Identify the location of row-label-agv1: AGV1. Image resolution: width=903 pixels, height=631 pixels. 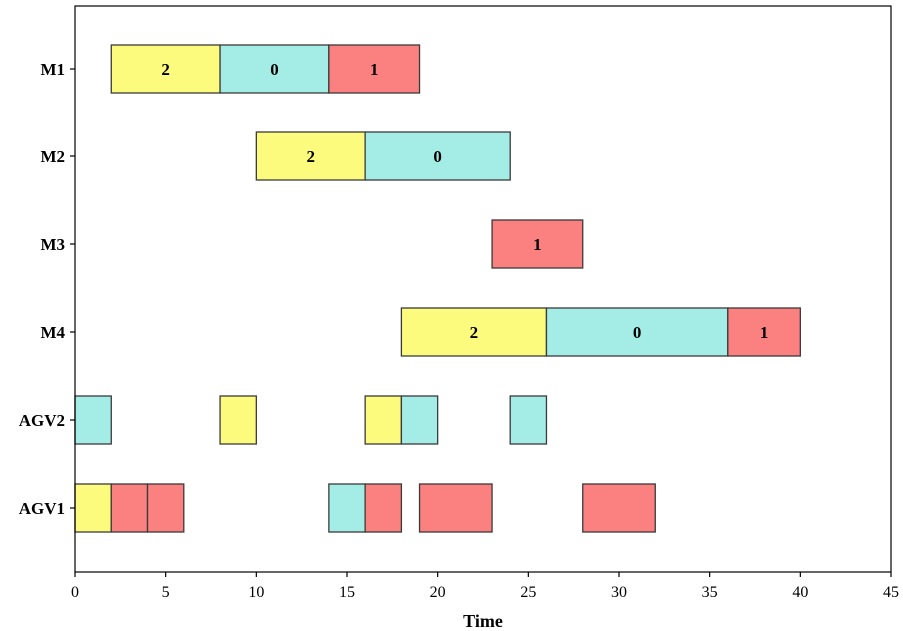
(42, 508).